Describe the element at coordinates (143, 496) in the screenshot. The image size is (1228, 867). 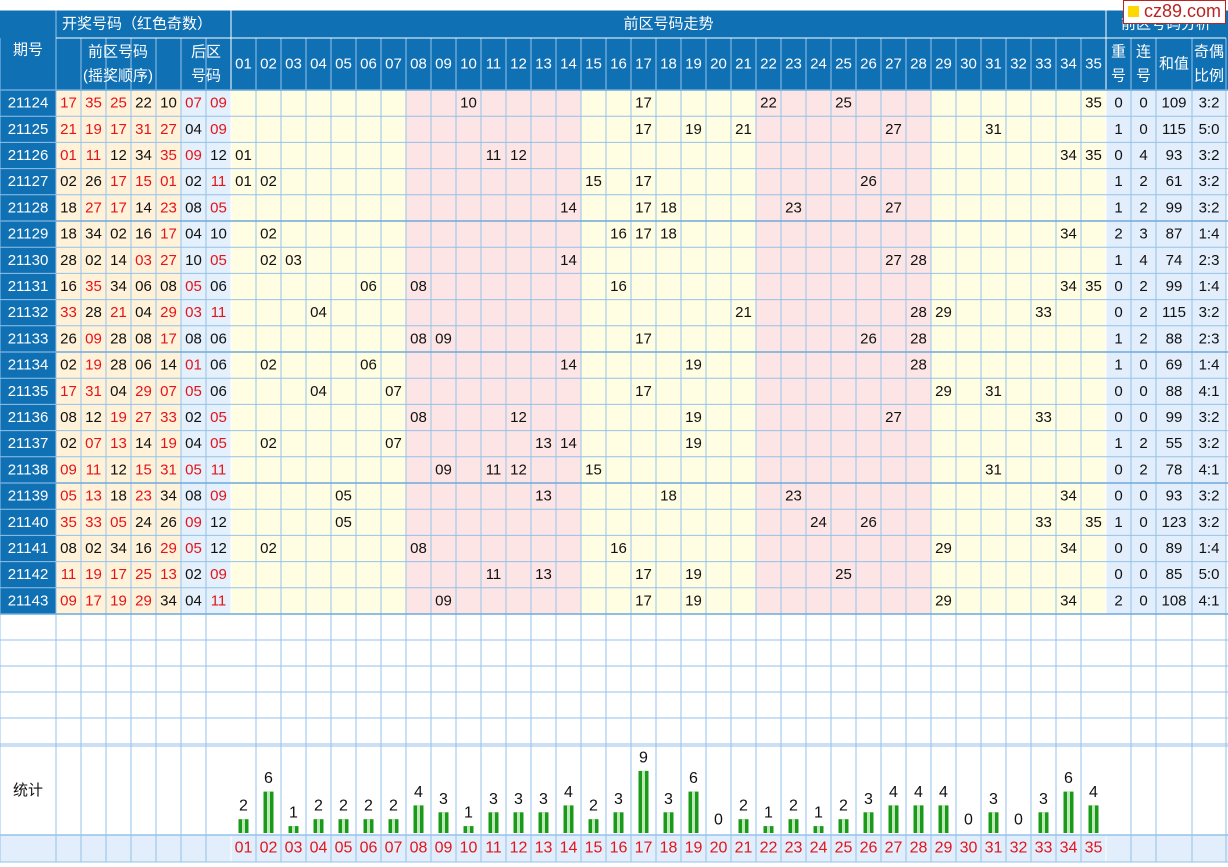
I see `front-ball: 23` at that location.